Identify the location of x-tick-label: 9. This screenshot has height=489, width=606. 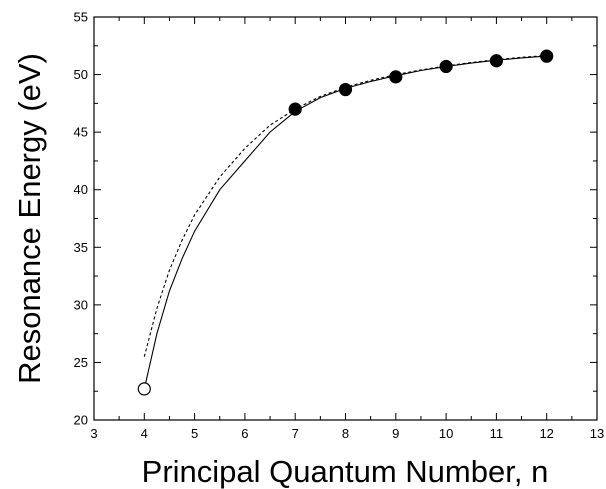
(395, 433).